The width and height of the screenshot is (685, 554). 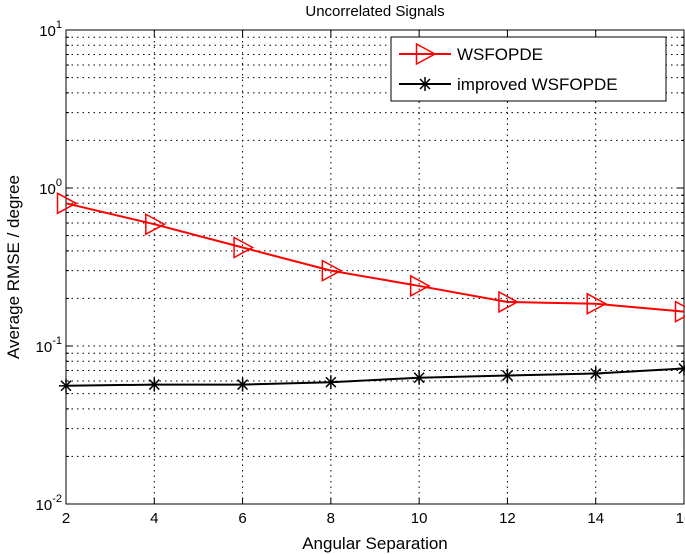 I want to click on y-axis-label: Average RMSE / degree, so click(x=13, y=267).